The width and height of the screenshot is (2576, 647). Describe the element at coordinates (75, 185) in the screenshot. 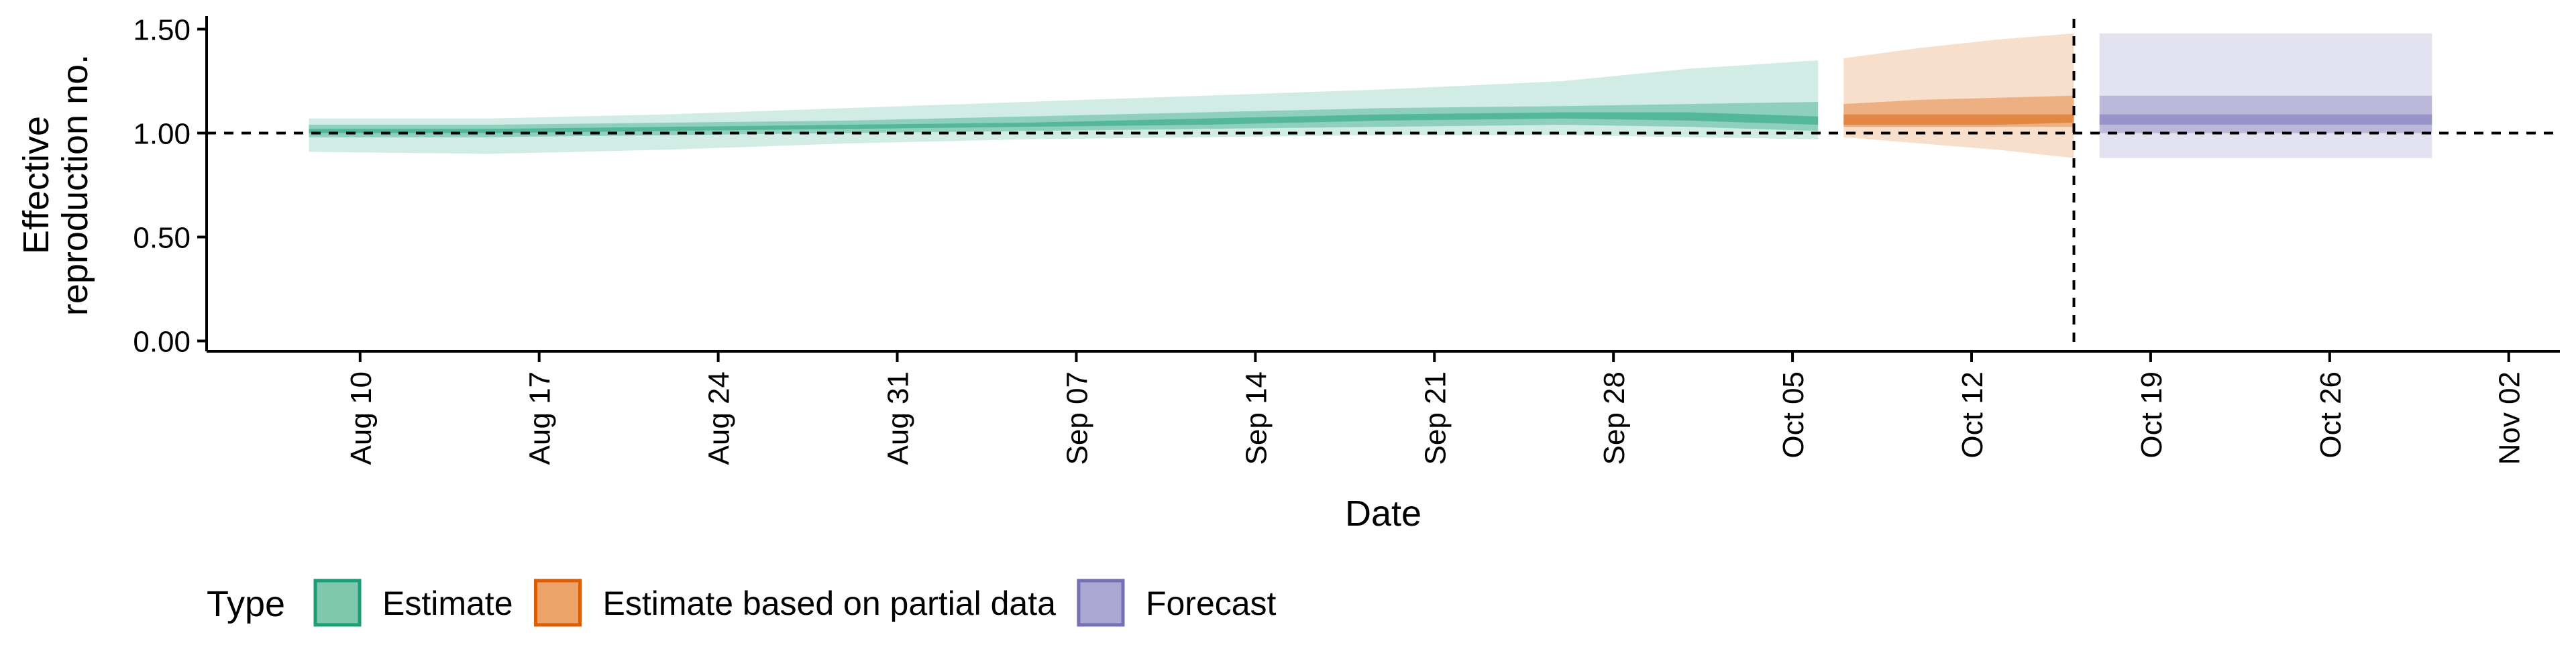

I see `y-axis-label-line-2: reproduction no.` at that location.